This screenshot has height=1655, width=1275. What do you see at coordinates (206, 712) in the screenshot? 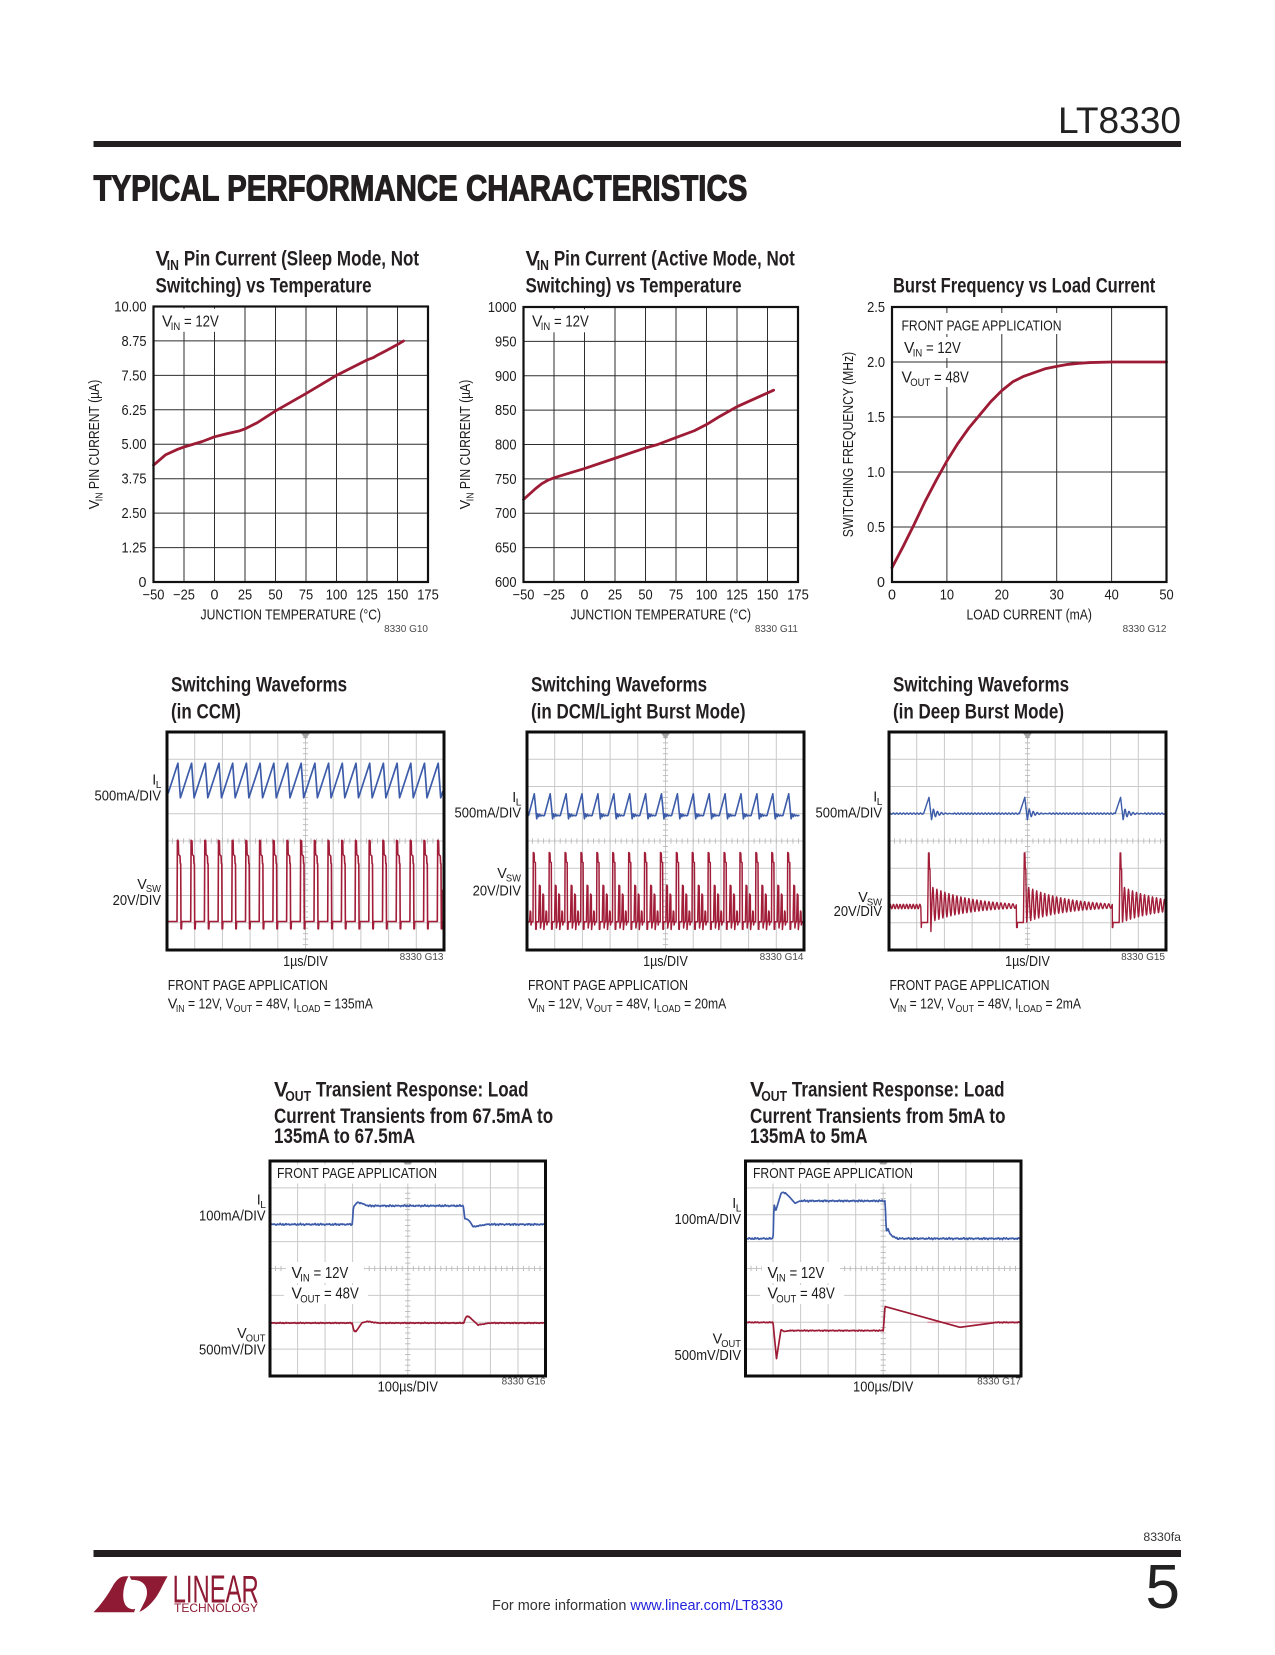
I see `svg-text: (in CCM)` at bounding box center [206, 712].